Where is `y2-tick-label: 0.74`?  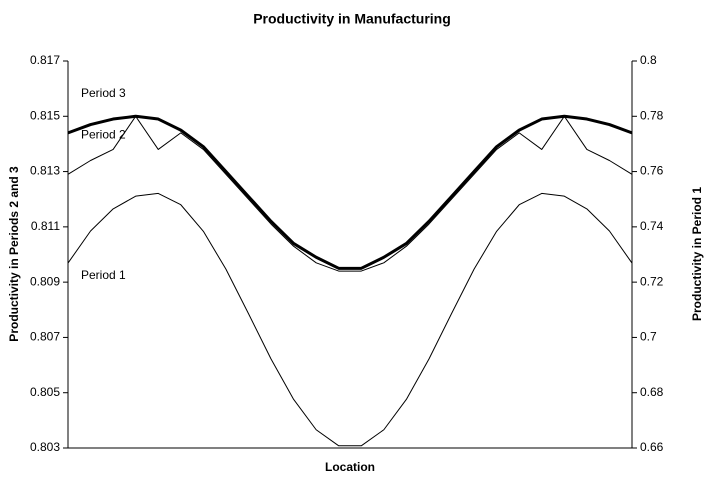
y2-tick-label: 0.74 is located at coordinates (652, 226).